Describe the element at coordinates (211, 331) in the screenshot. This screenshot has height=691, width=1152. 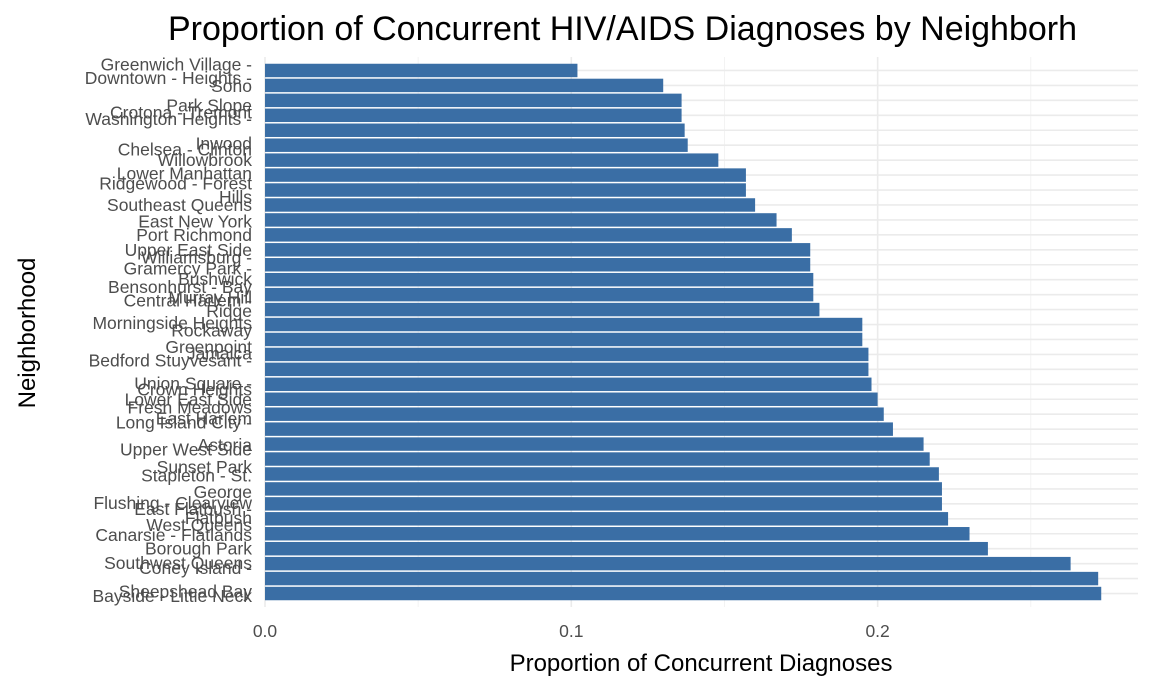
I see `y-tick-label: Rockaway` at that location.